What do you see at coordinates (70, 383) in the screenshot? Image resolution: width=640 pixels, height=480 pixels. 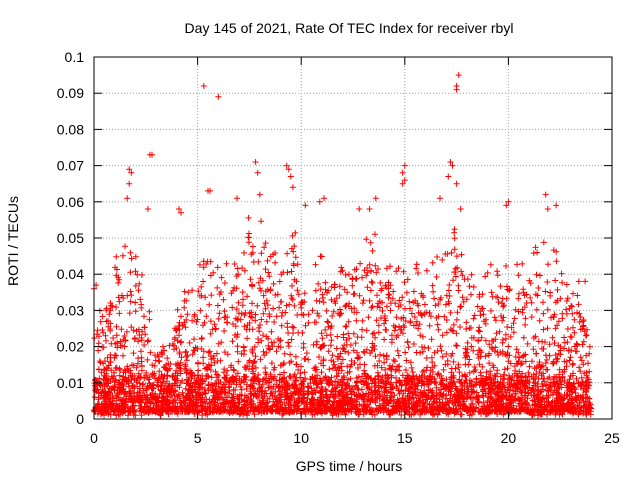 I see `y-tick-label: 0.01` at bounding box center [70, 383].